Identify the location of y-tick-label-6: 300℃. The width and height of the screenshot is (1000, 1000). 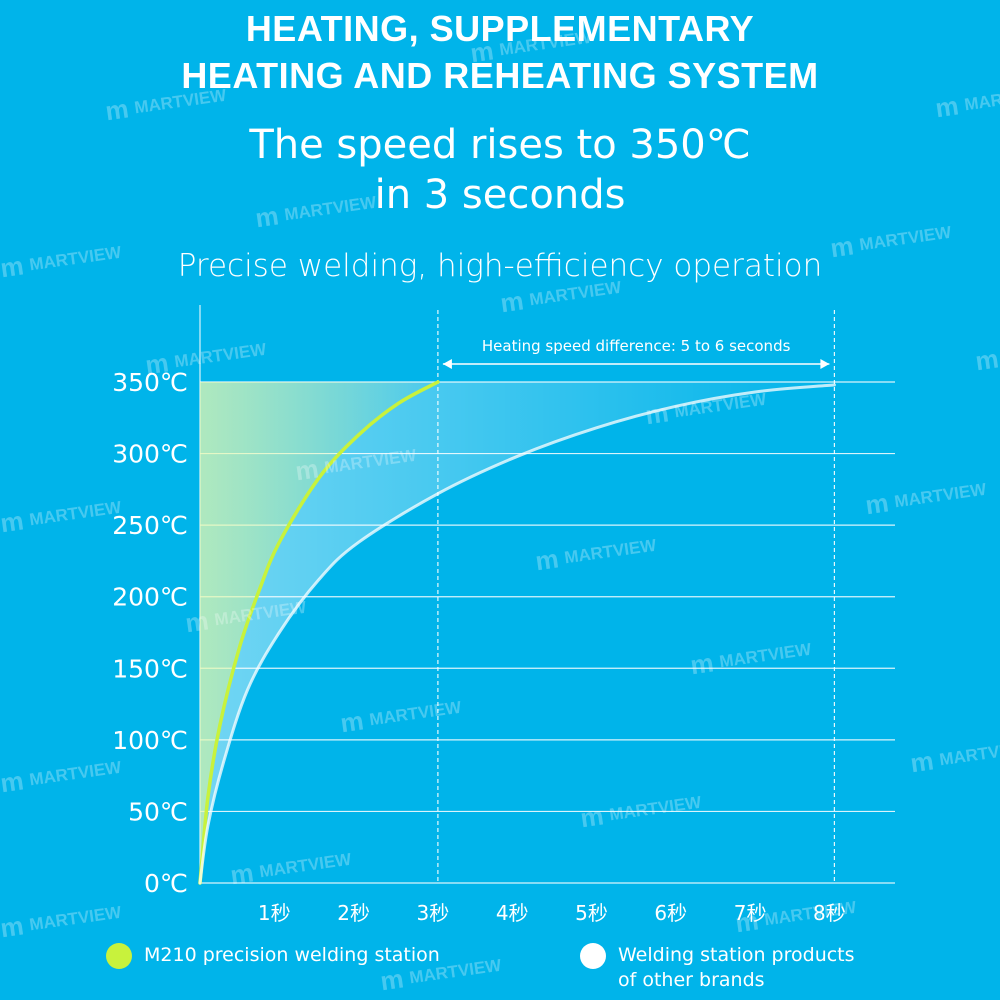
(150, 454).